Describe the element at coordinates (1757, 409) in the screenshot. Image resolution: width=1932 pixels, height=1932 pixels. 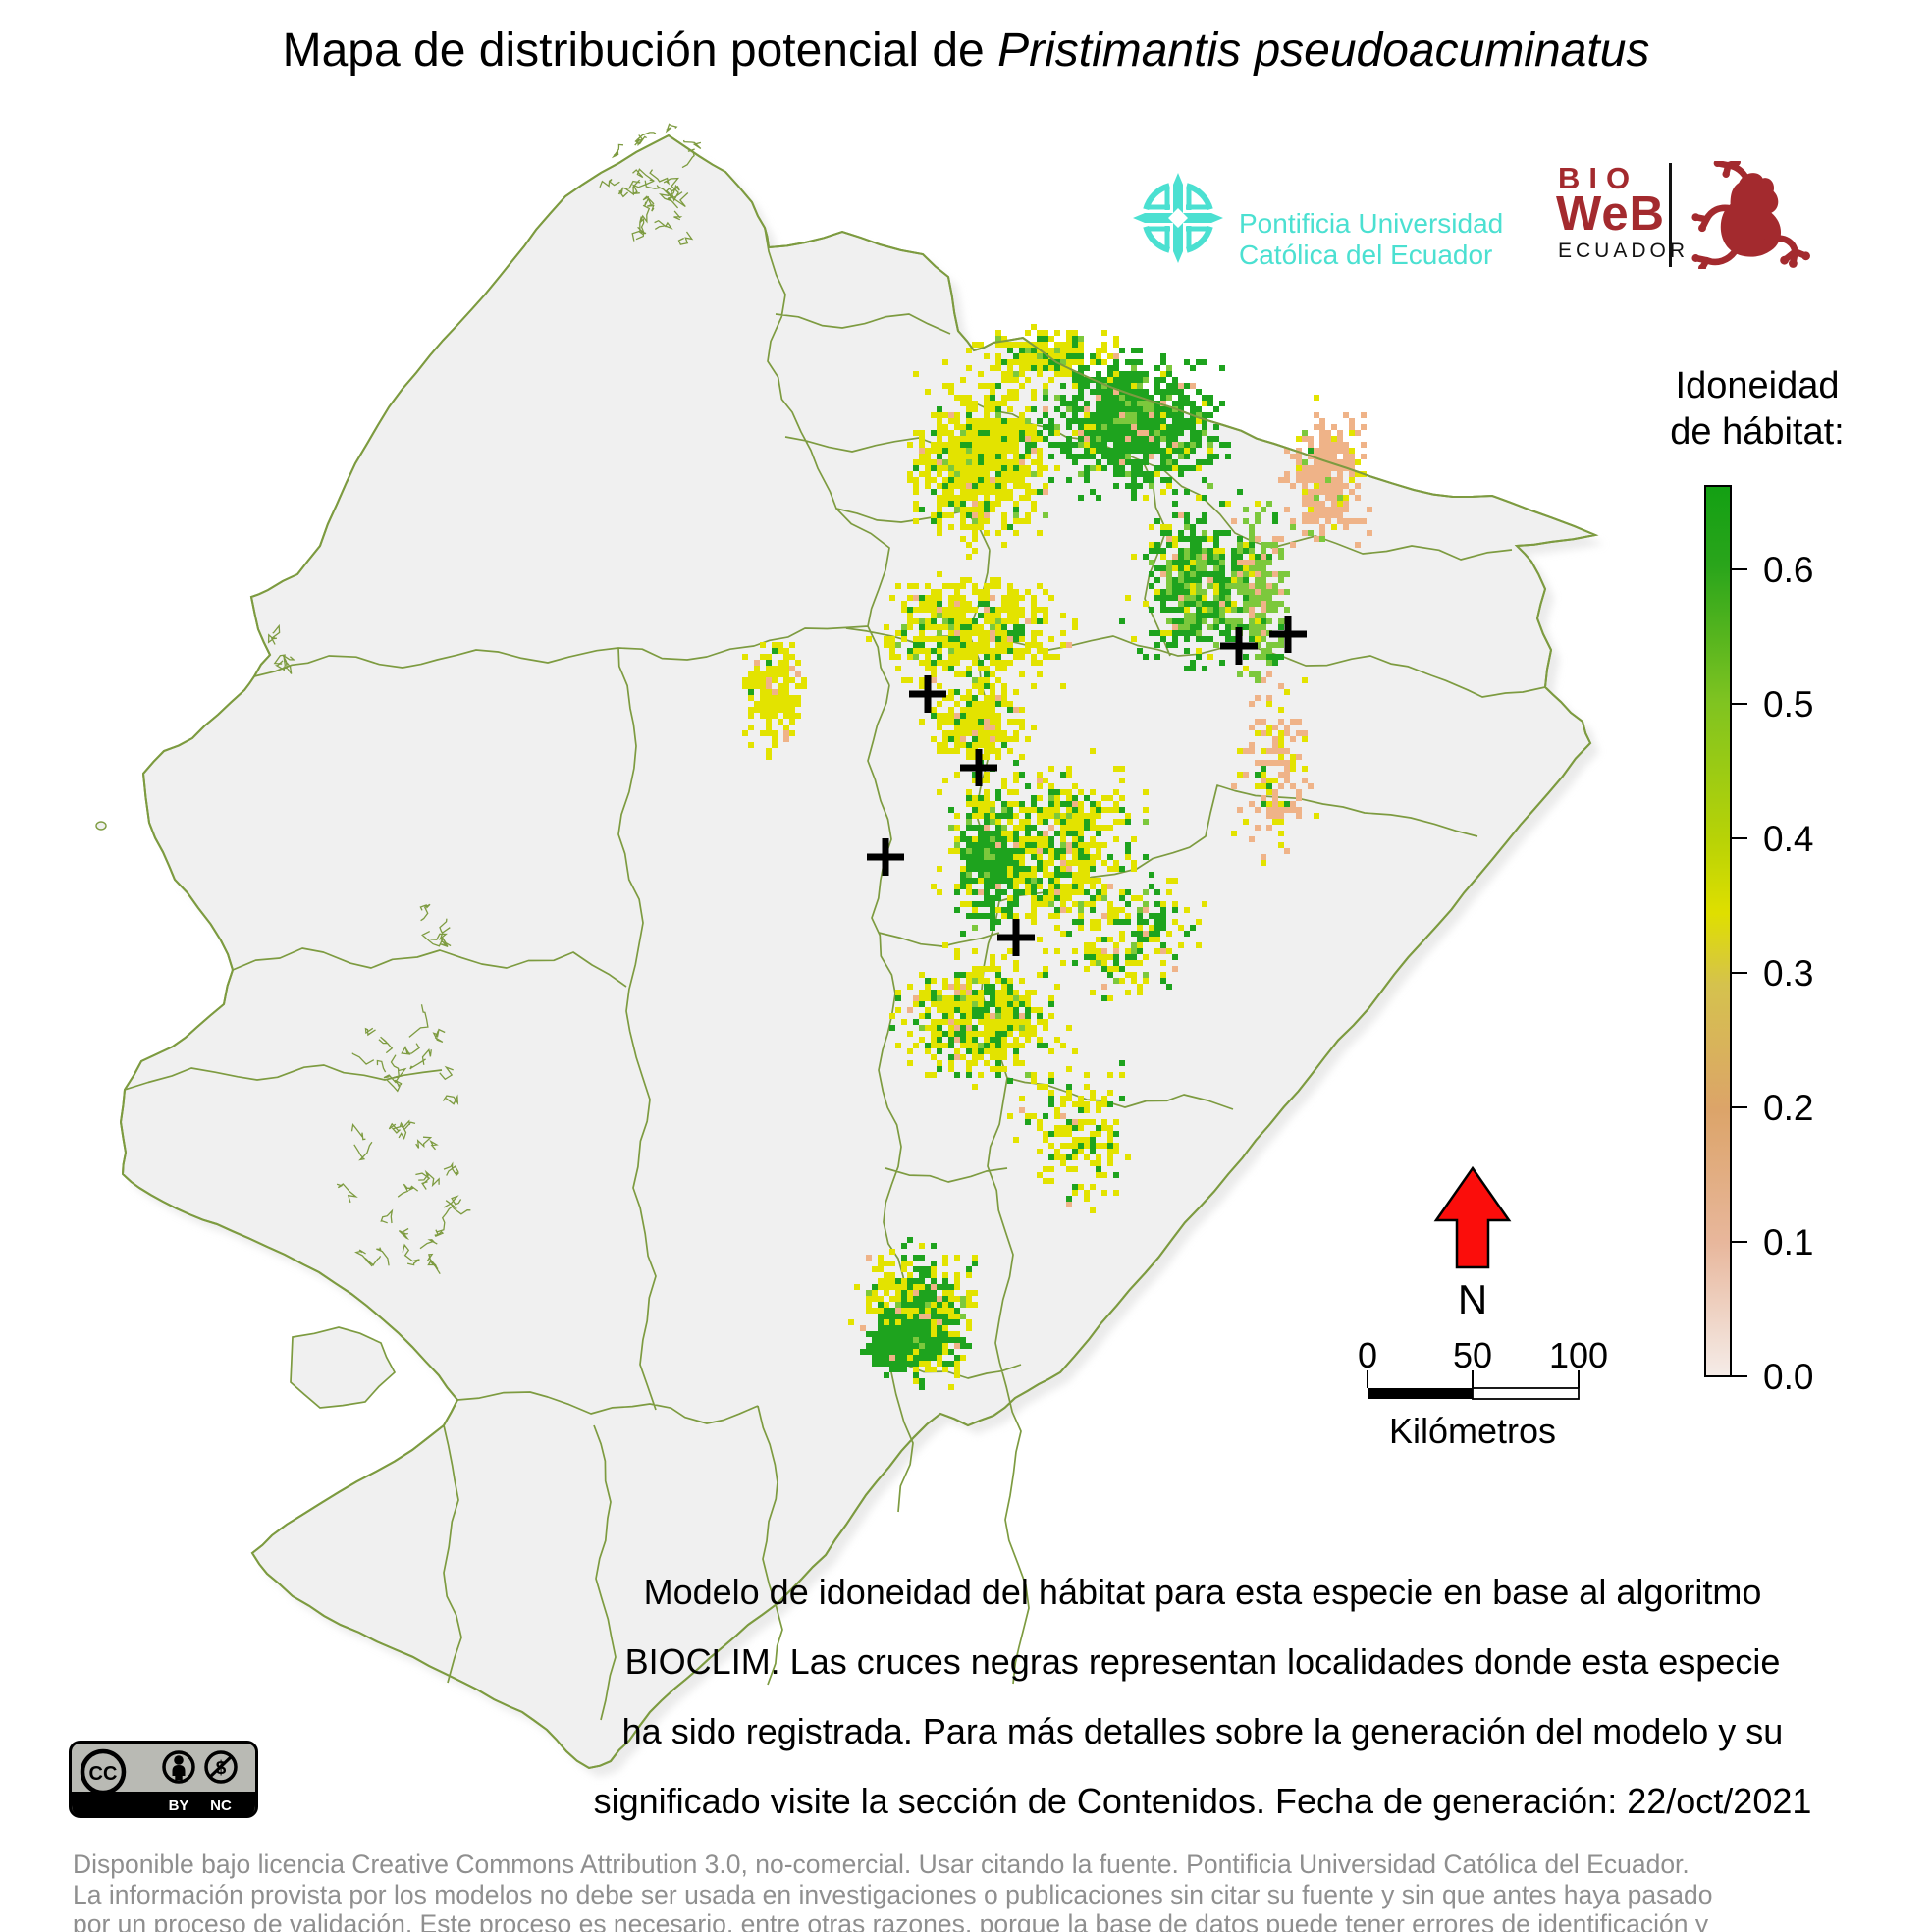
I see `legend-title: Idoneidad de hábitat:` at that location.